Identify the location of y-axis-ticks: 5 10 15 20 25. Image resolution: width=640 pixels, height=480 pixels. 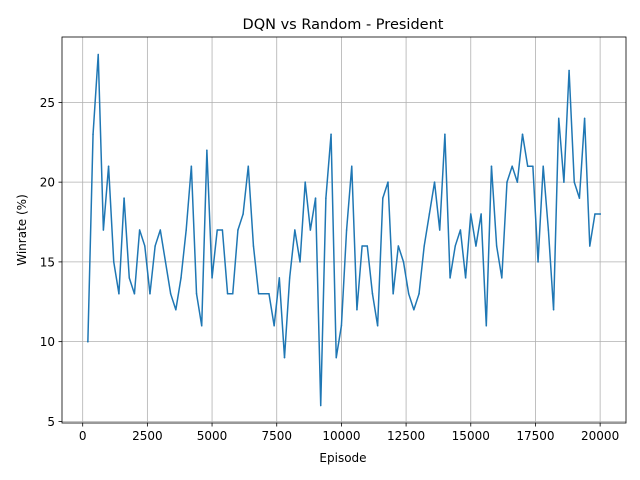
(51, 262).